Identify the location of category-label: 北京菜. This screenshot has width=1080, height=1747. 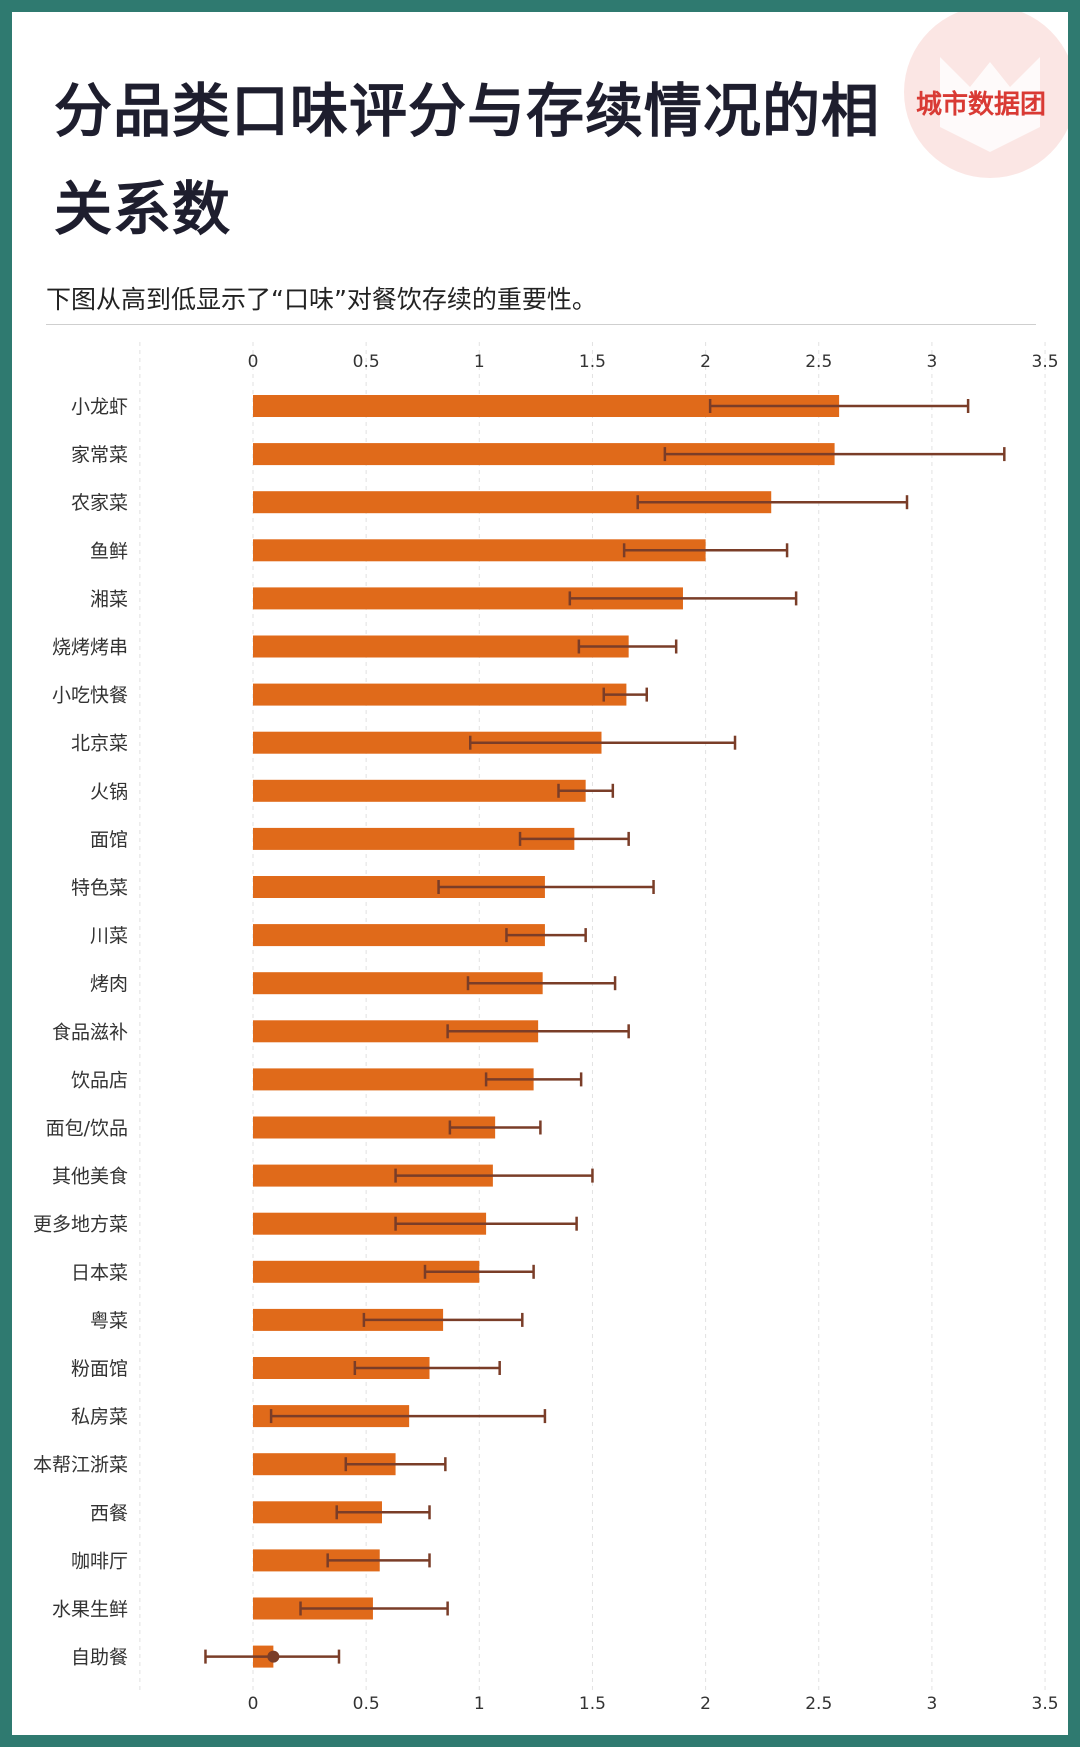
(99, 744).